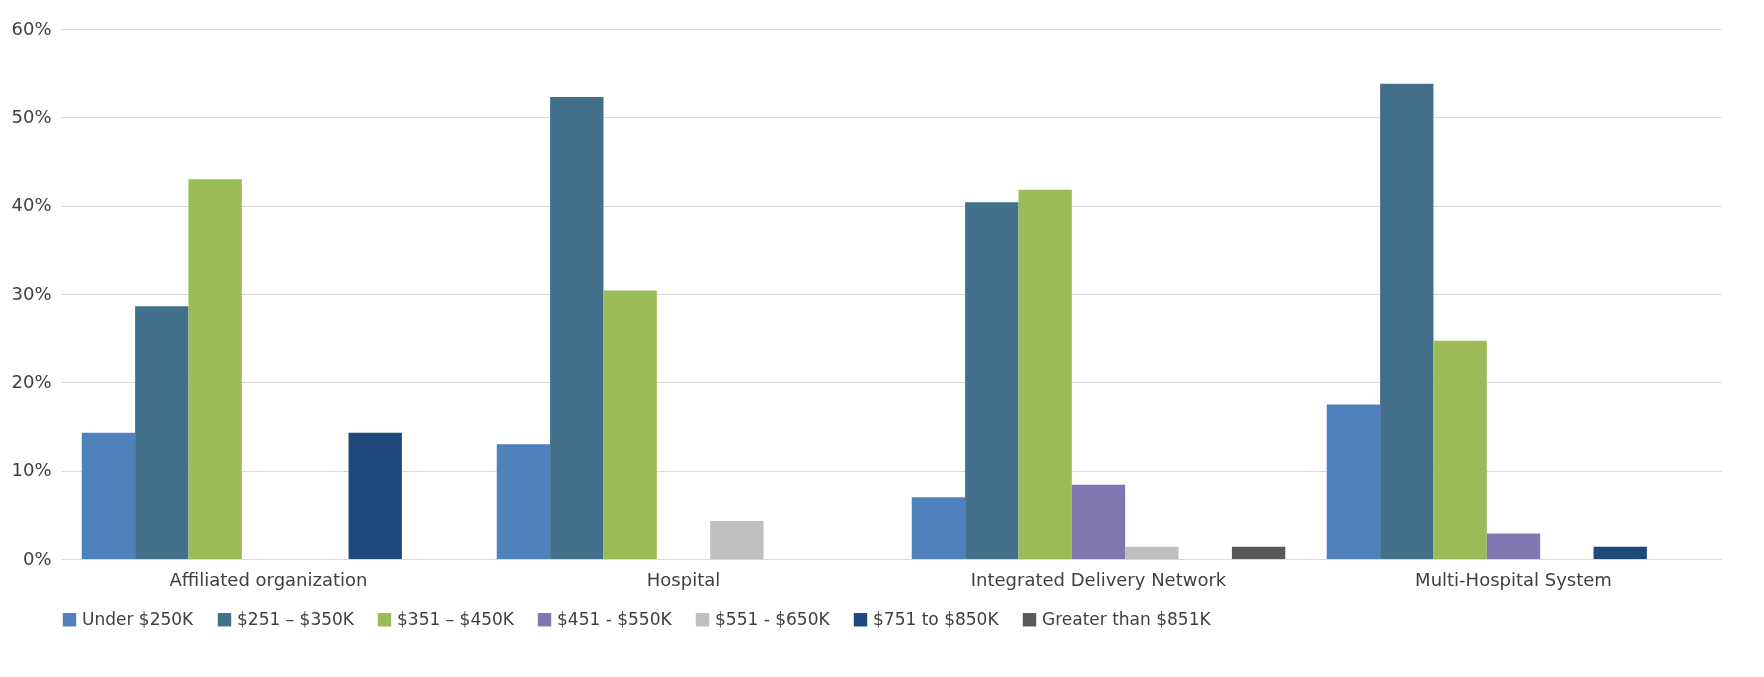 This screenshot has height=677, width=1764. I want to click on y-tick-label: 10%, so click(31, 470).